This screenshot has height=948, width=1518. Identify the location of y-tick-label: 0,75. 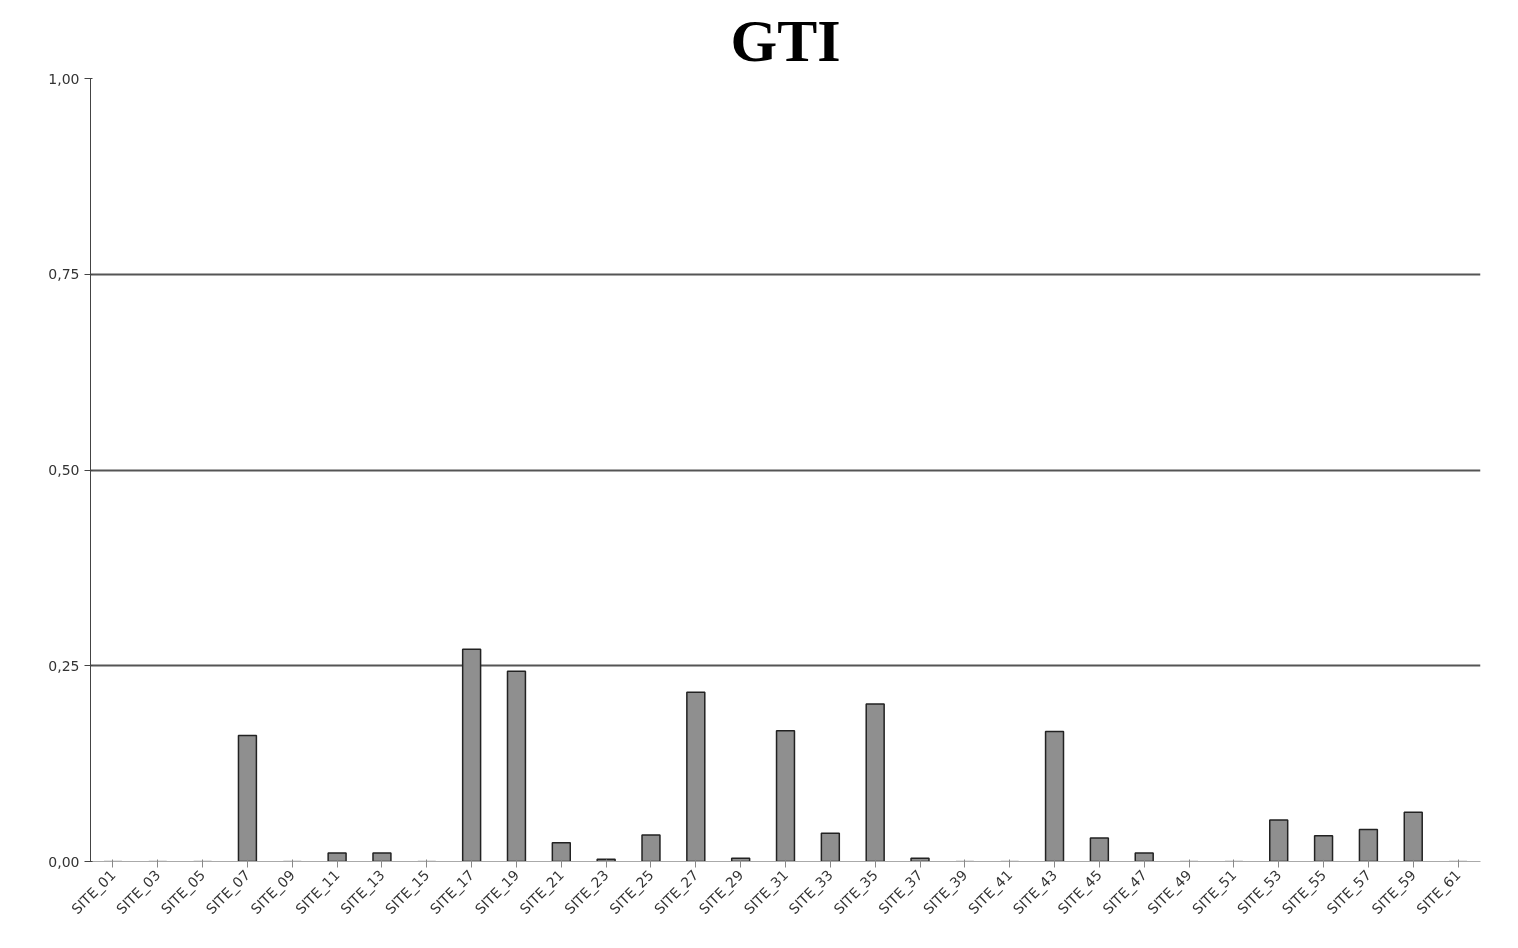
(64, 274).